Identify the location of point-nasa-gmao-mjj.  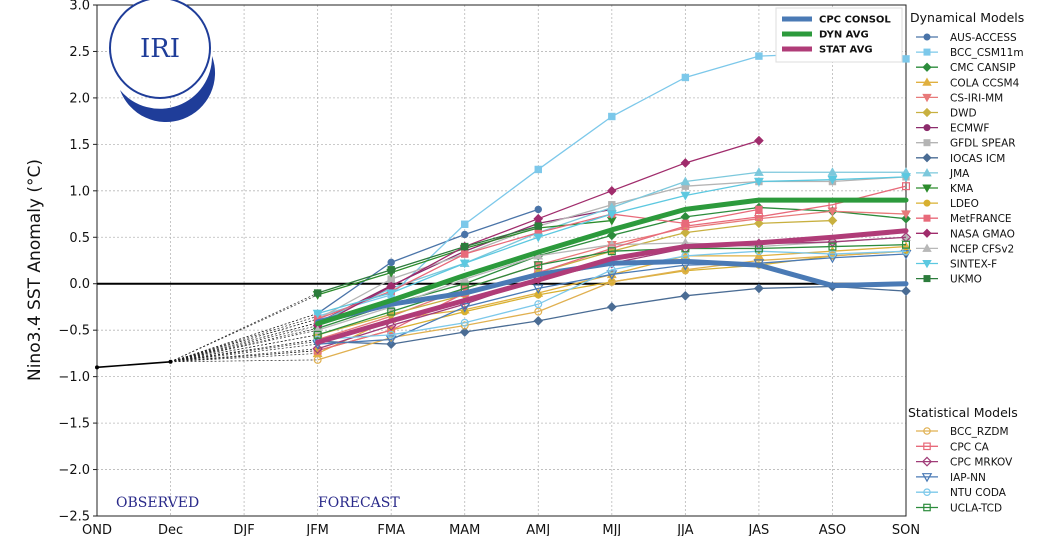
(611, 190).